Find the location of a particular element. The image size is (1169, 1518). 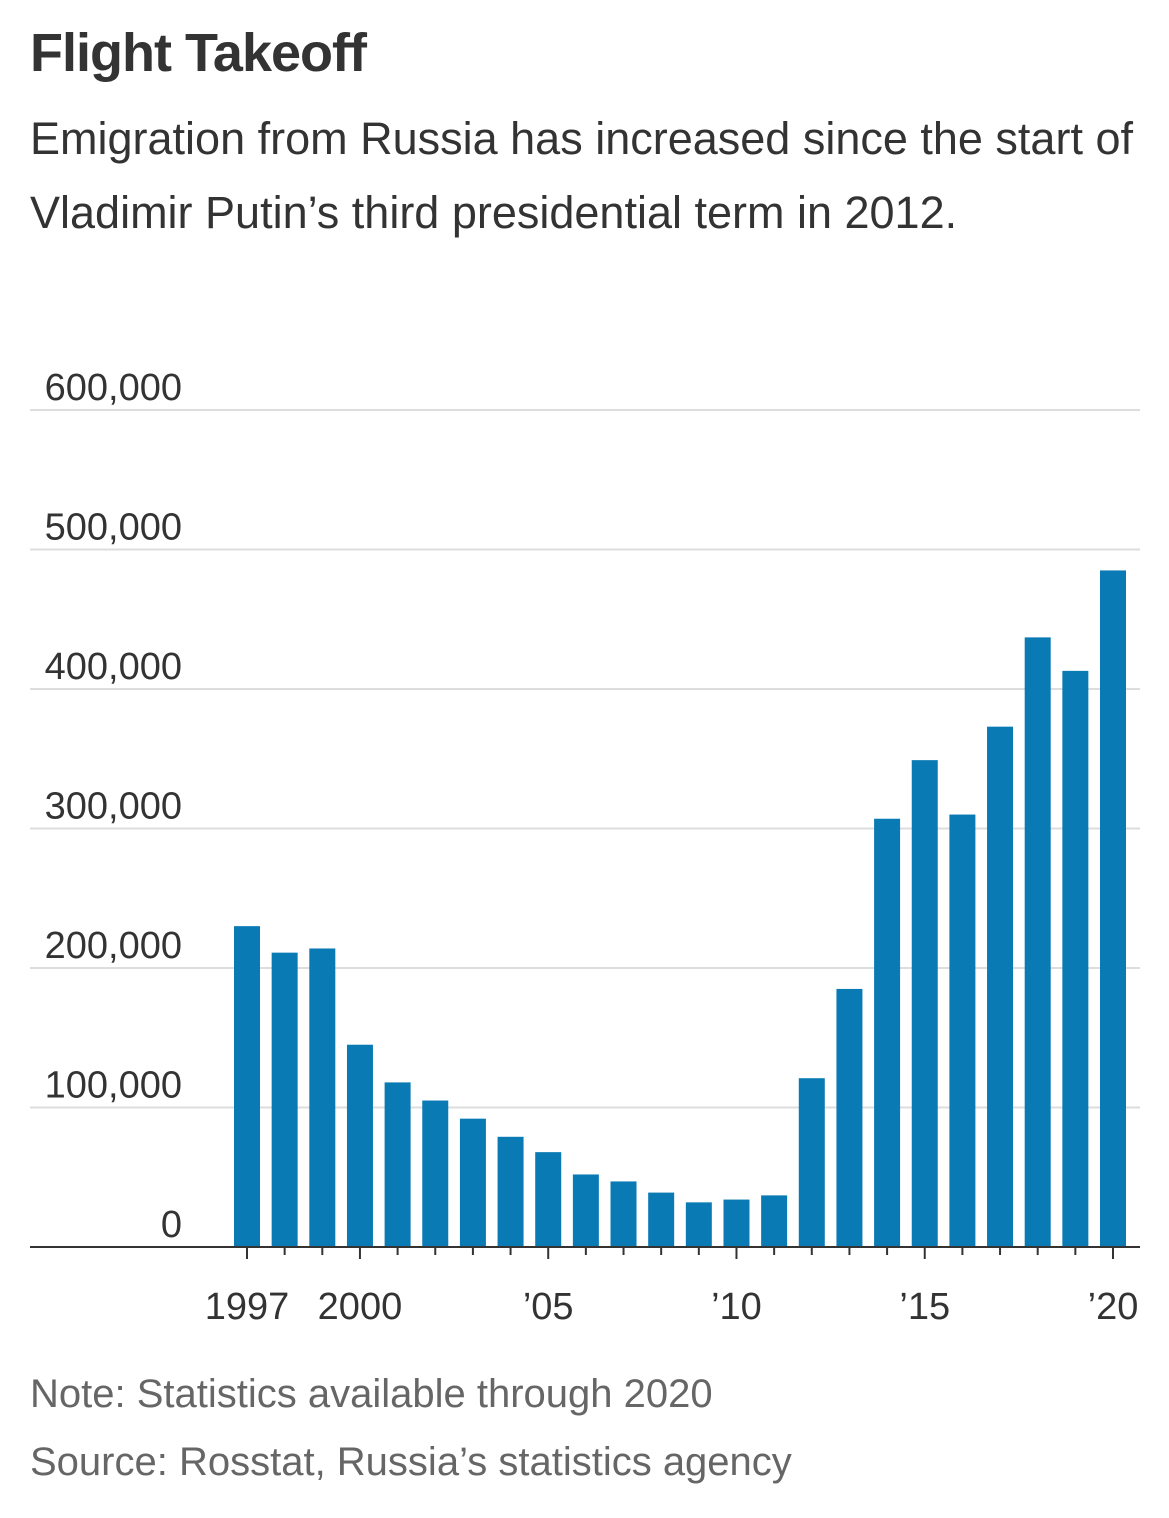

x-tick-label: ’20 is located at coordinates (1113, 1307).